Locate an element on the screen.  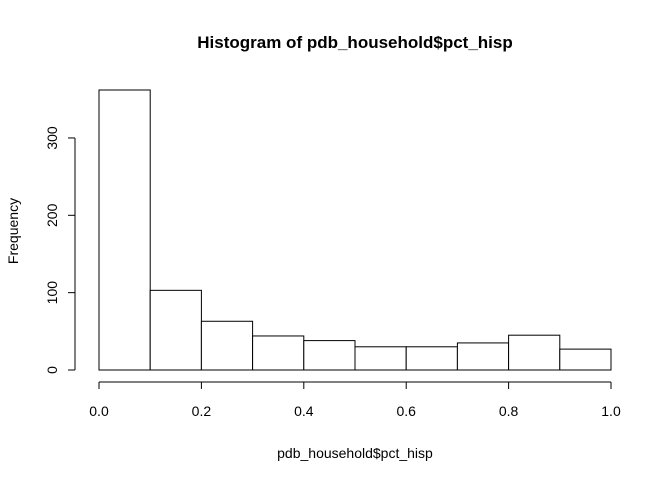
x-tick-label-1: 0.2 is located at coordinates (202, 411).